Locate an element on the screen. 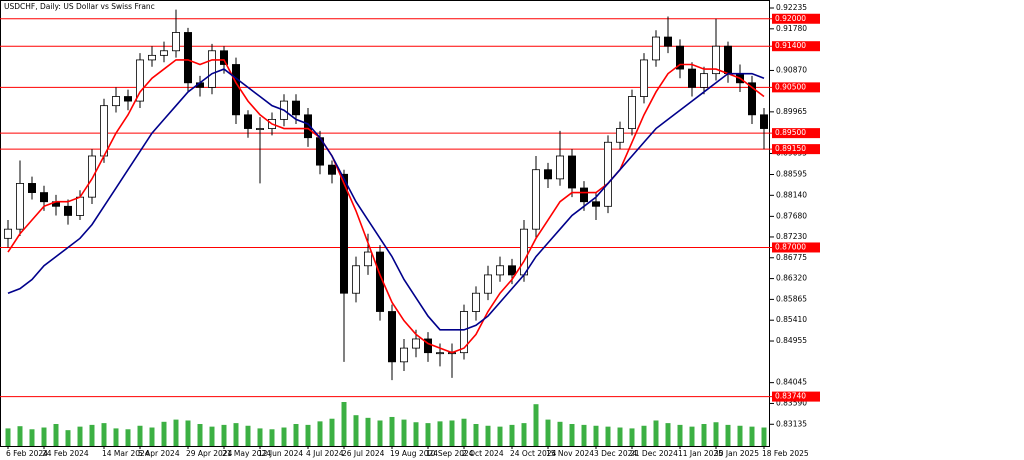  y-tick-label: 0.88140 is located at coordinates (791, 194).